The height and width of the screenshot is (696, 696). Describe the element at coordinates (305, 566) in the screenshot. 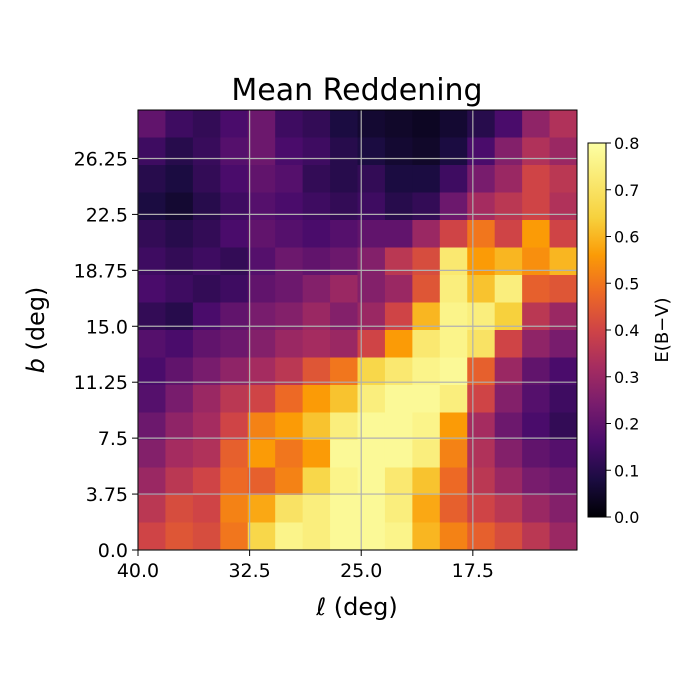

I see `x-axis-ticks: 40.0 32.5 25.0 17.5` at that location.